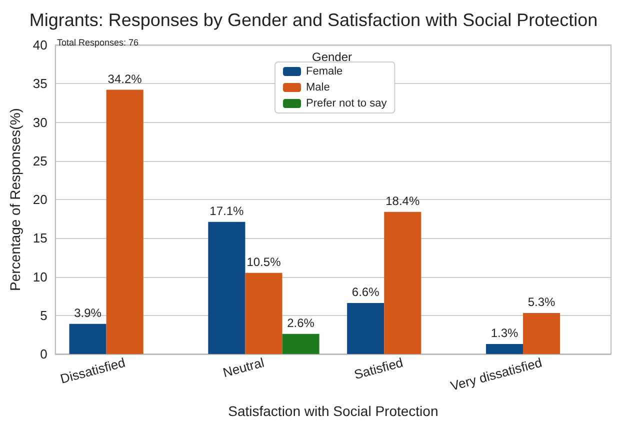 The width and height of the screenshot is (627, 423). Describe the element at coordinates (40, 276) in the screenshot. I see `y-tick-label: 10` at that location.